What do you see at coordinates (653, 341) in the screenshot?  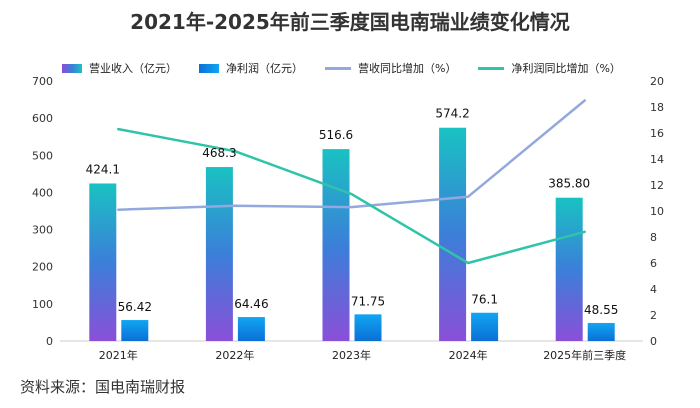 I see `y-right-tick-label: 0` at bounding box center [653, 341].